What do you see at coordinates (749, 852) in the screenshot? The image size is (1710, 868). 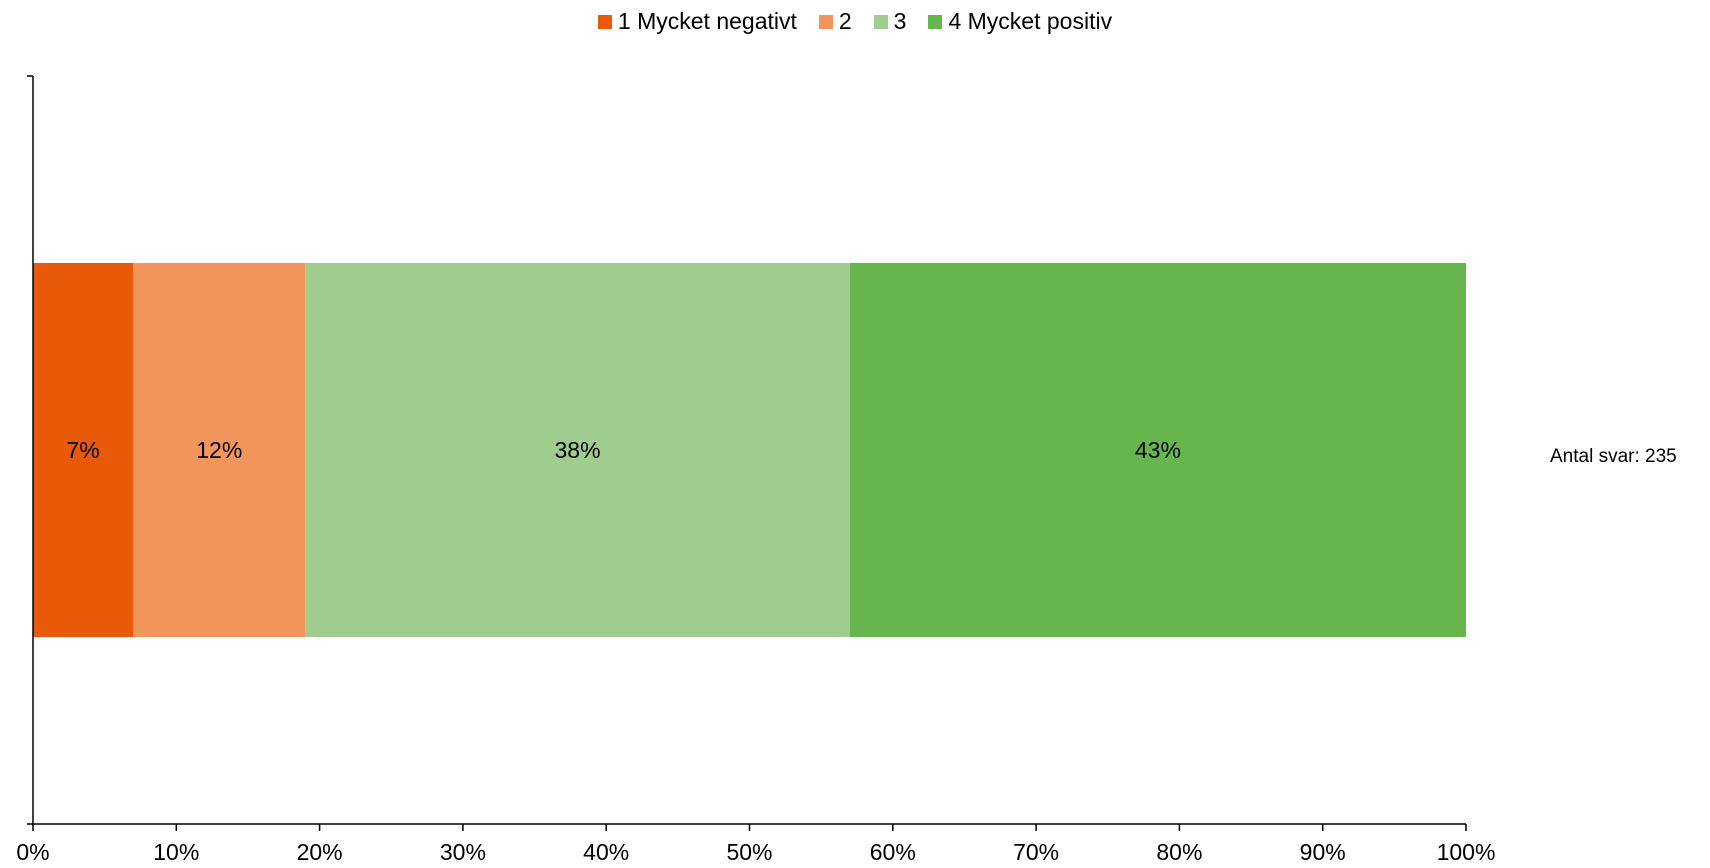 I see `x-tick-label-5: 50%` at bounding box center [749, 852].